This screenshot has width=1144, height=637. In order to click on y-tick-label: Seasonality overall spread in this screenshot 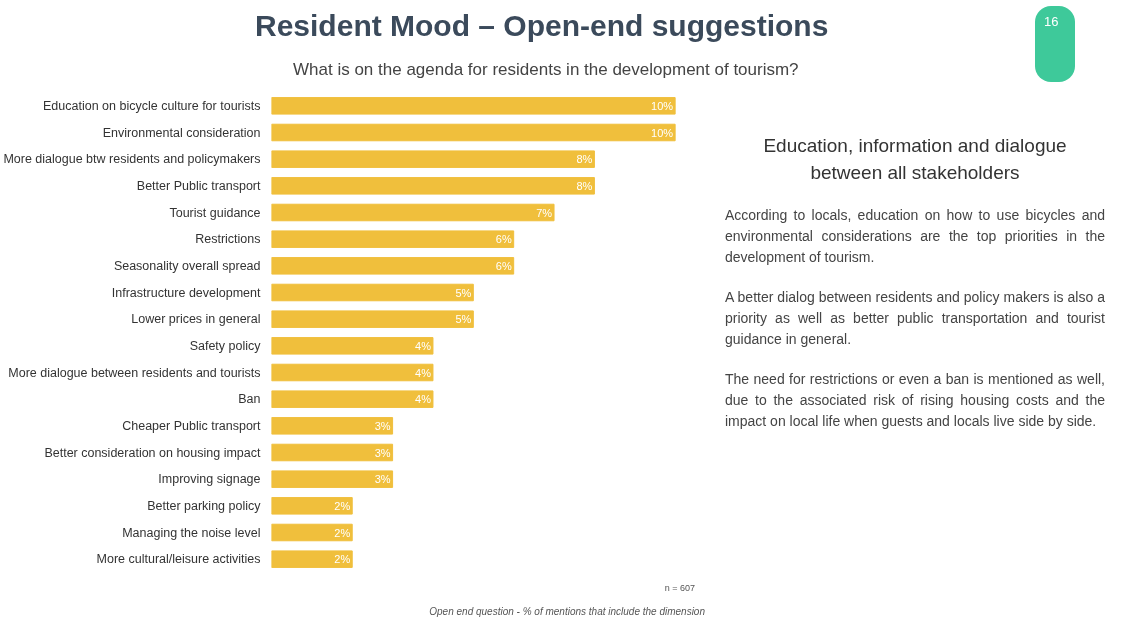, I will do `click(187, 265)`.